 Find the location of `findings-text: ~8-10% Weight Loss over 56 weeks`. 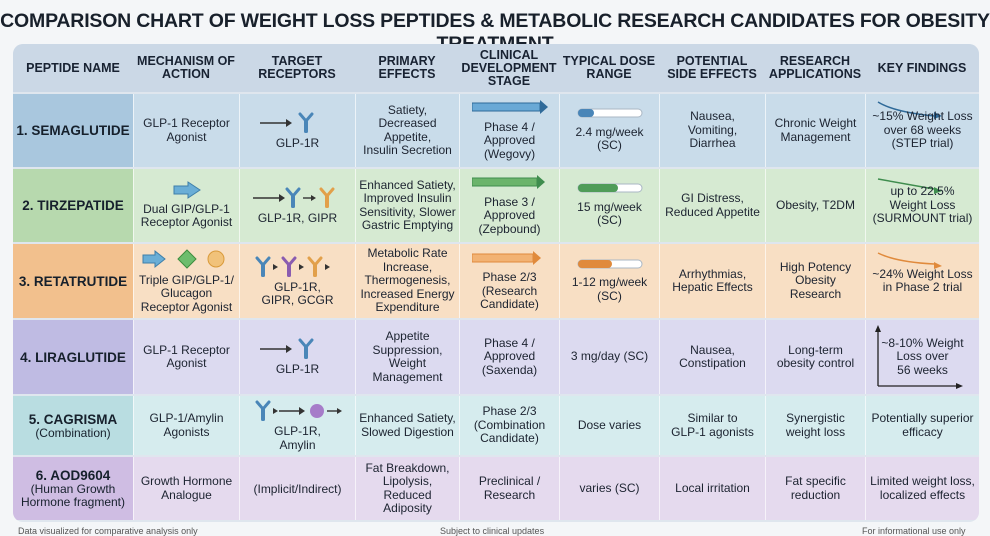

findings-text: ~8-10% Weight Loss over 56 weeks is located at coordinates (922, 356).